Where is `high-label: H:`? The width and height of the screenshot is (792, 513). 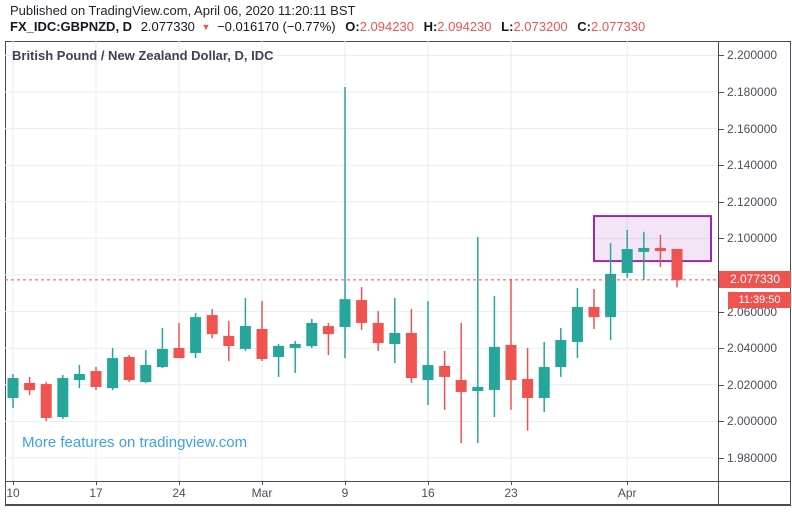 high-label: H: is located at coordinates (430, 26).